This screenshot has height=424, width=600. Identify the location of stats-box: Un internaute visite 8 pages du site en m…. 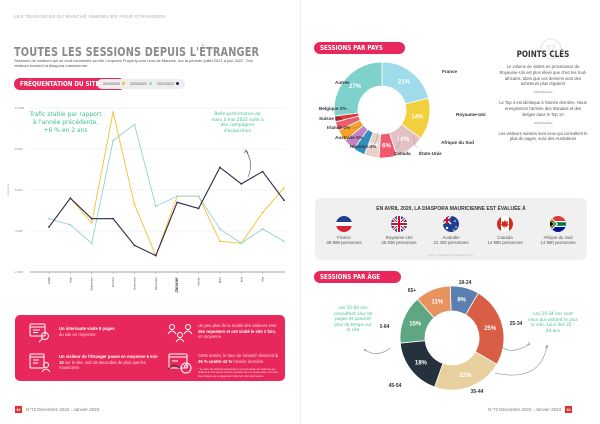
(150, 348).